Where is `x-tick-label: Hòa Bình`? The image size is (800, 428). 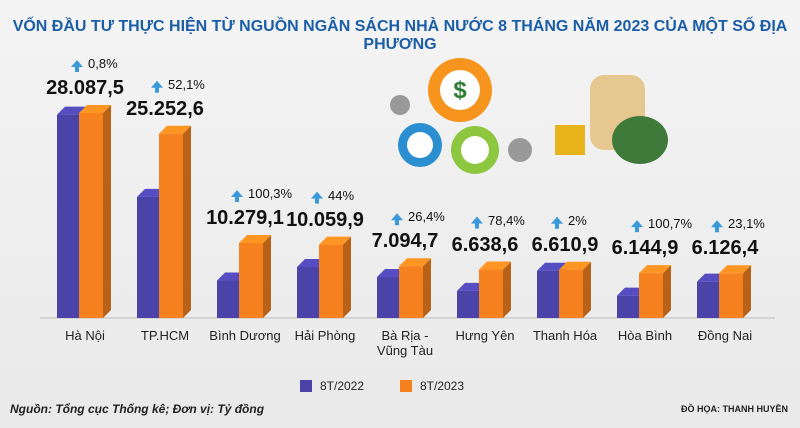 x-tick-label: Hòa Bình is located at coordinates (645, 335).